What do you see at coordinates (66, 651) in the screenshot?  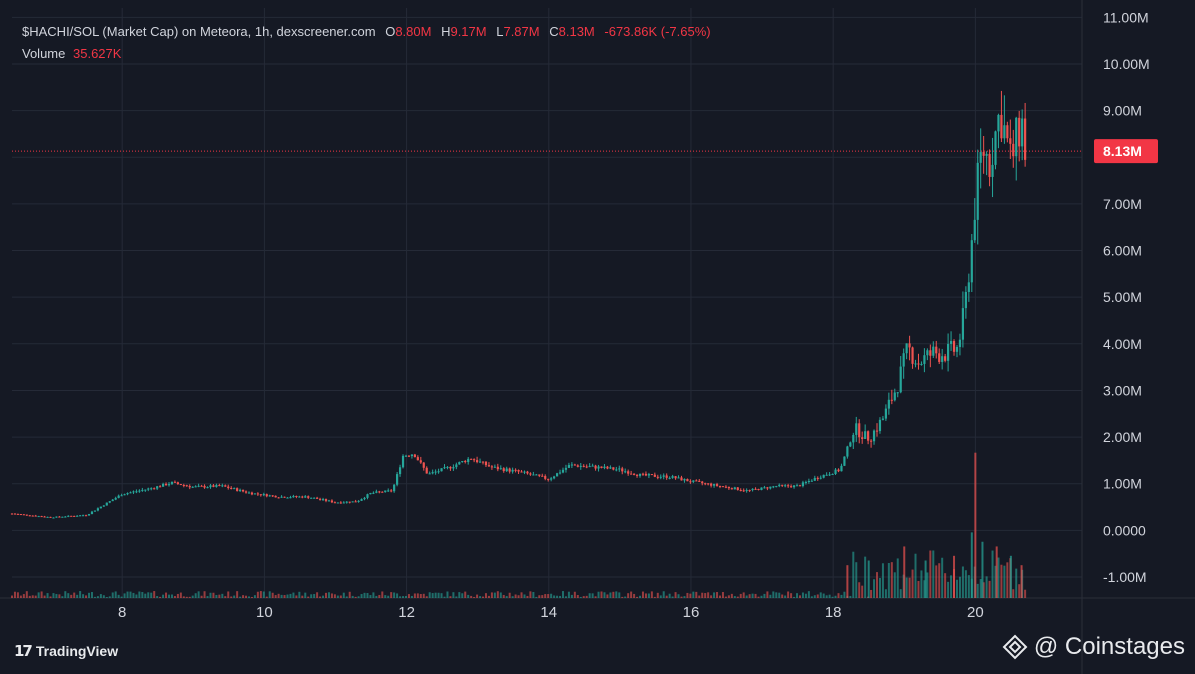 I see `tradingview-brand: 𝟭𝟳 TradingView` at bounding box center [66, 651].